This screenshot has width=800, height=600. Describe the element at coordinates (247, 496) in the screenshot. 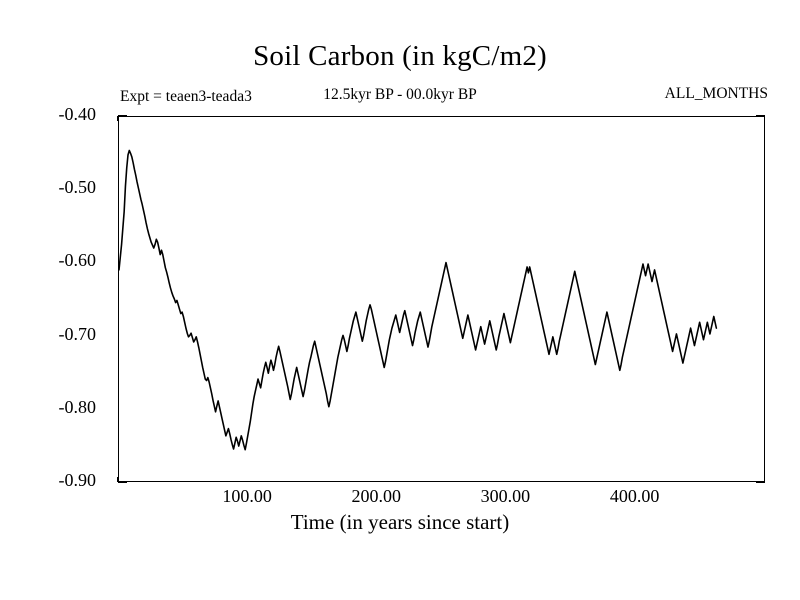

I see `x-tick-label: 100.00` at that location.